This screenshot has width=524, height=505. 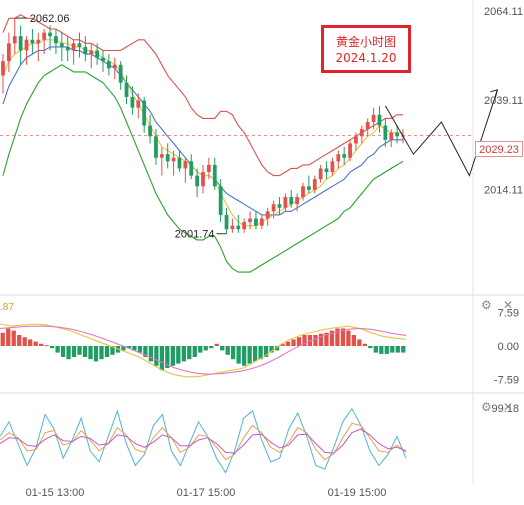 What do you see at coordinates (499, 149) in the screenshot?
I see `current-price-tag: 2029.23` at bounding box center [499, 149].